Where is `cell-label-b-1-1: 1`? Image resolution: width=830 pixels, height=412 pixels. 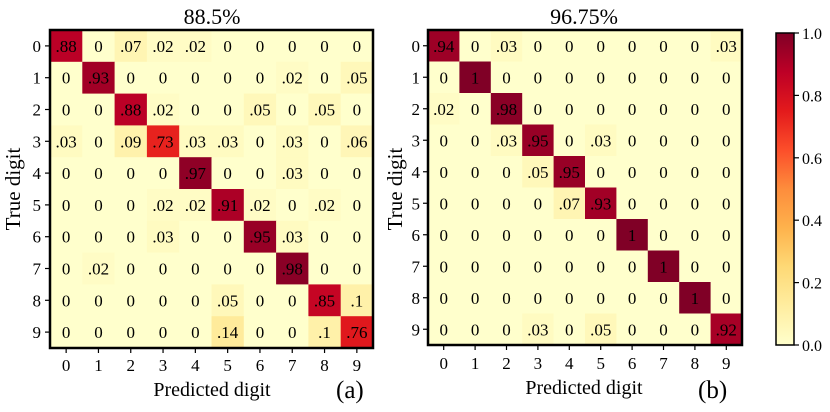 cell-label-b-1-1: 1 is located at coordinates (475, 77).